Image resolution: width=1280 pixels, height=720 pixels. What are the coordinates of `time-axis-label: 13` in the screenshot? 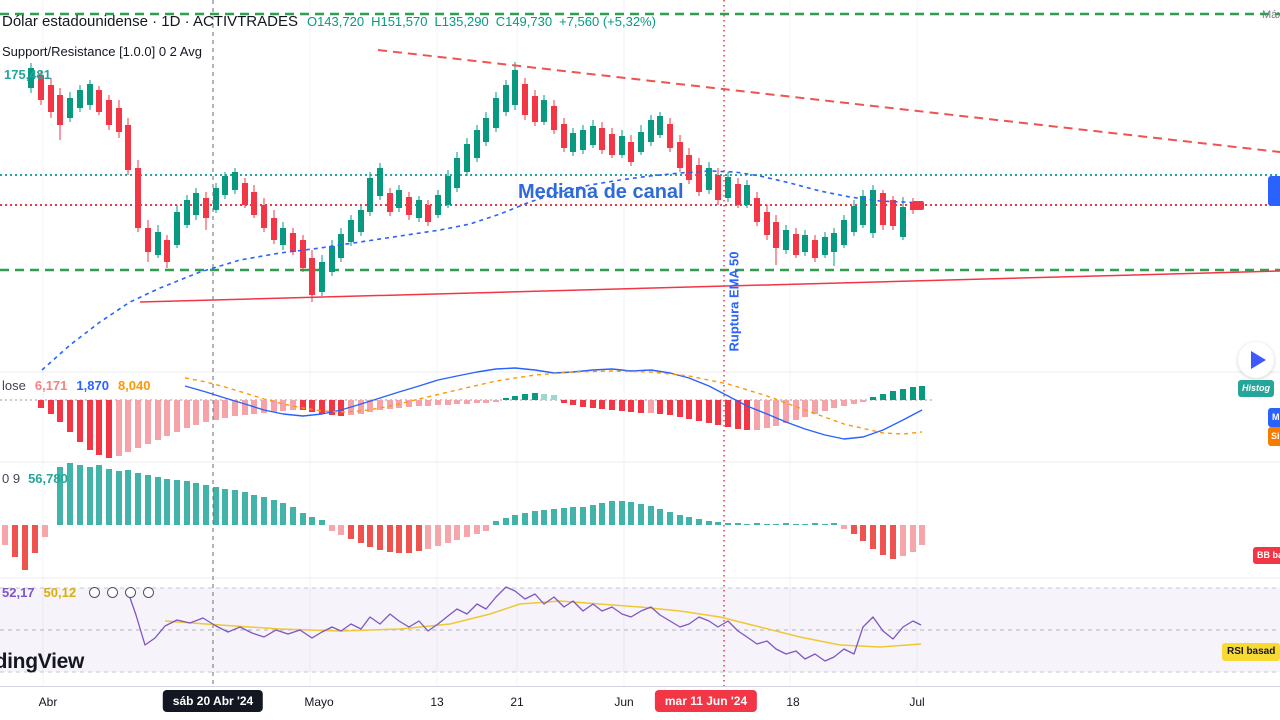 It's located at (437, 702).